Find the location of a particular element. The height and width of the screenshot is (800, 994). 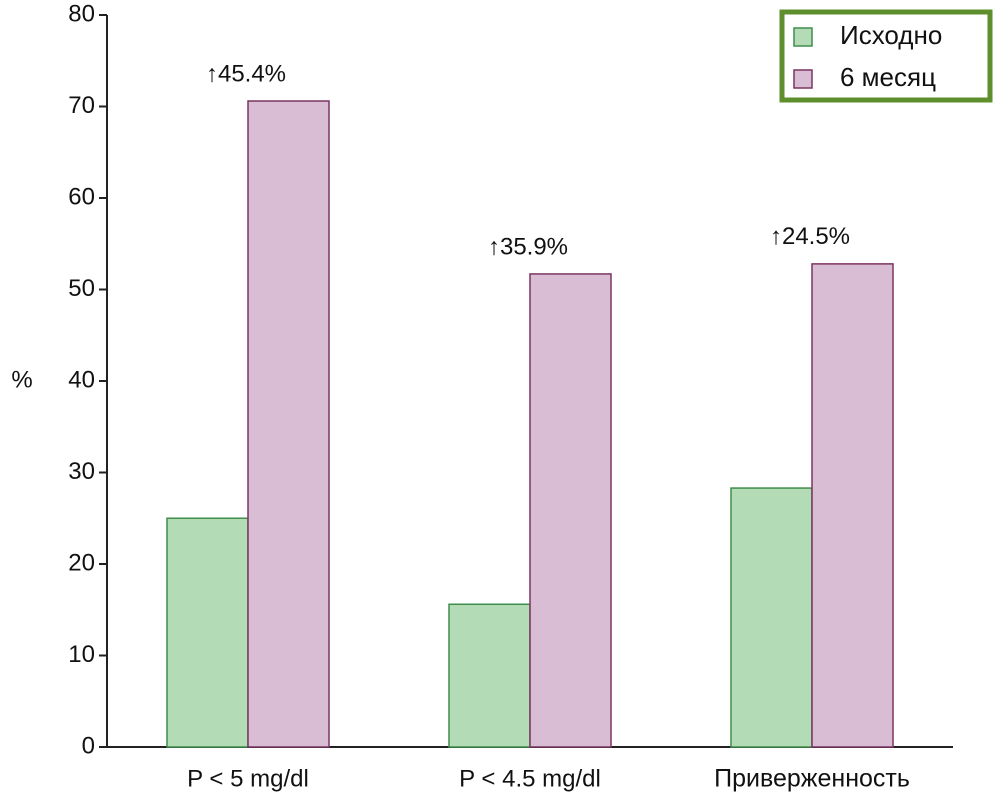

y-tick-label: 60 is located at coordinates (81, 196).